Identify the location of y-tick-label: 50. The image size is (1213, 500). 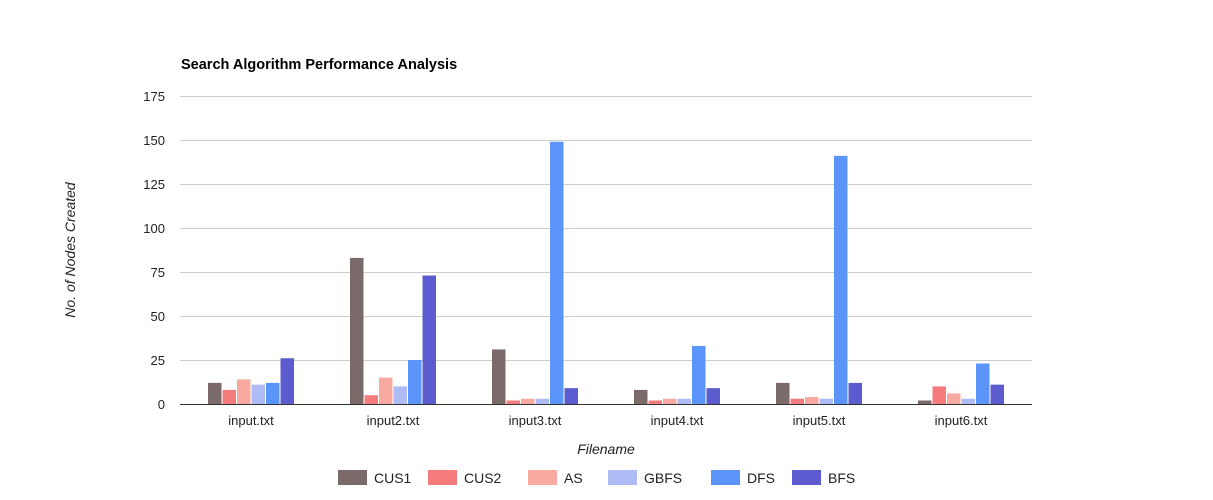
(158, 316).